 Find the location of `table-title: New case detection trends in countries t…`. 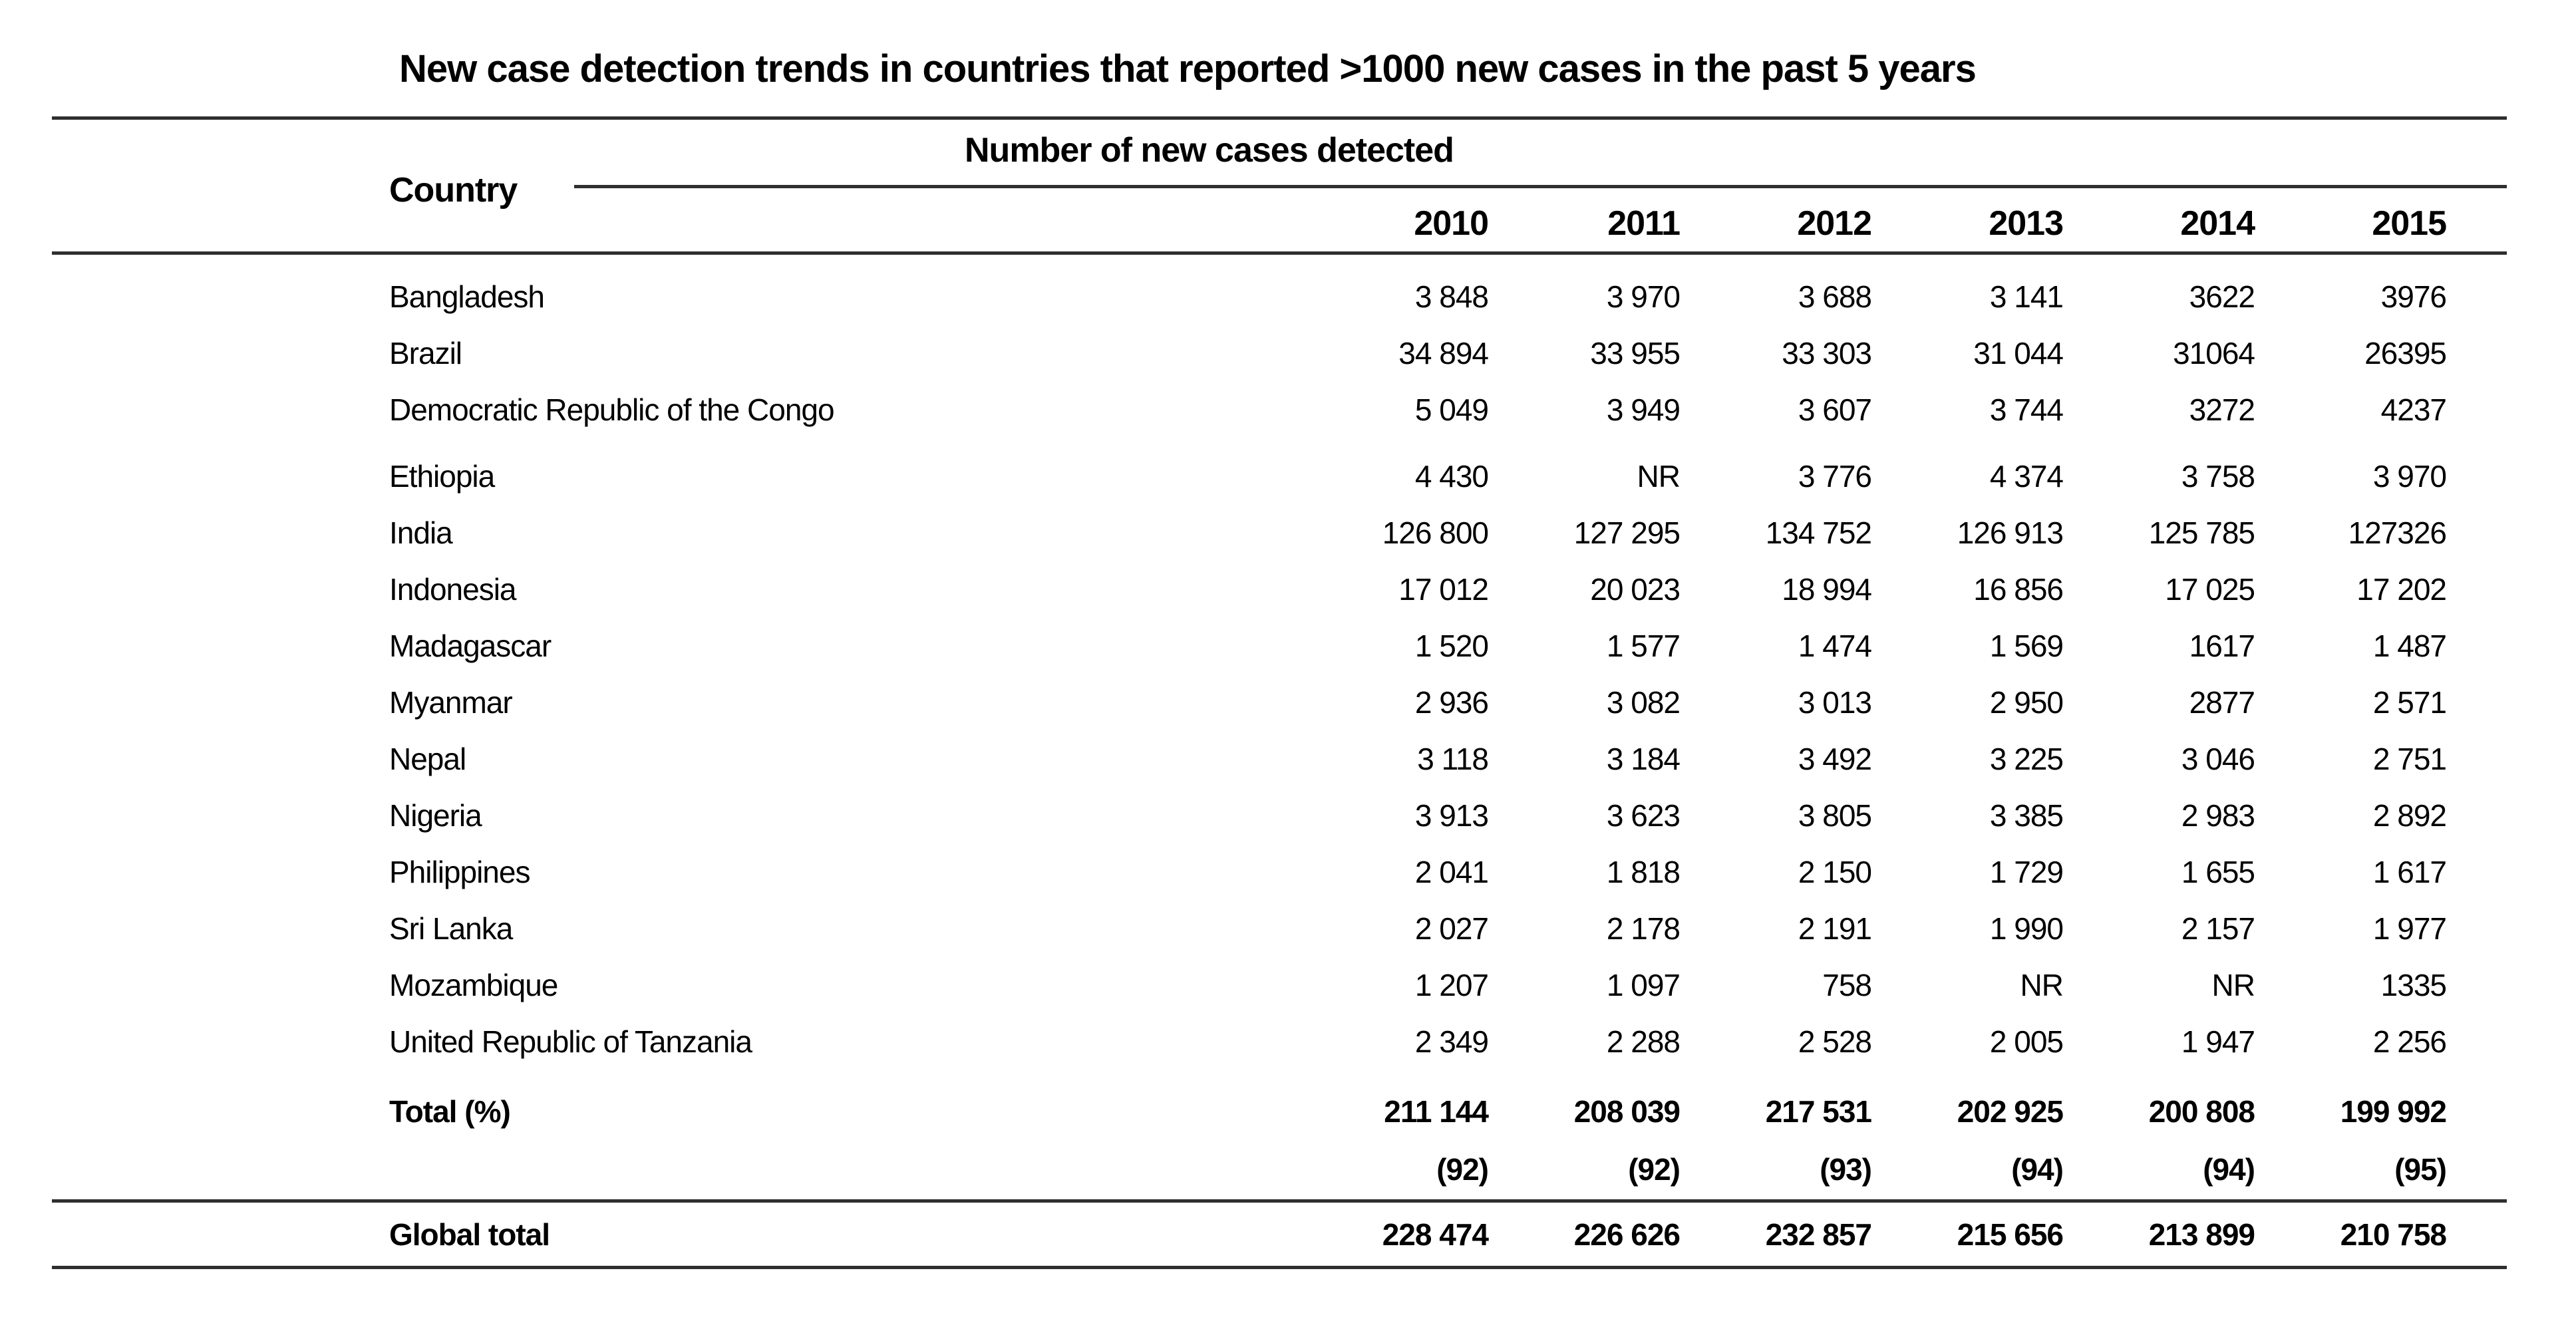

table-title: New case detection trends in countries t… is located at coordinates (1188, 68).